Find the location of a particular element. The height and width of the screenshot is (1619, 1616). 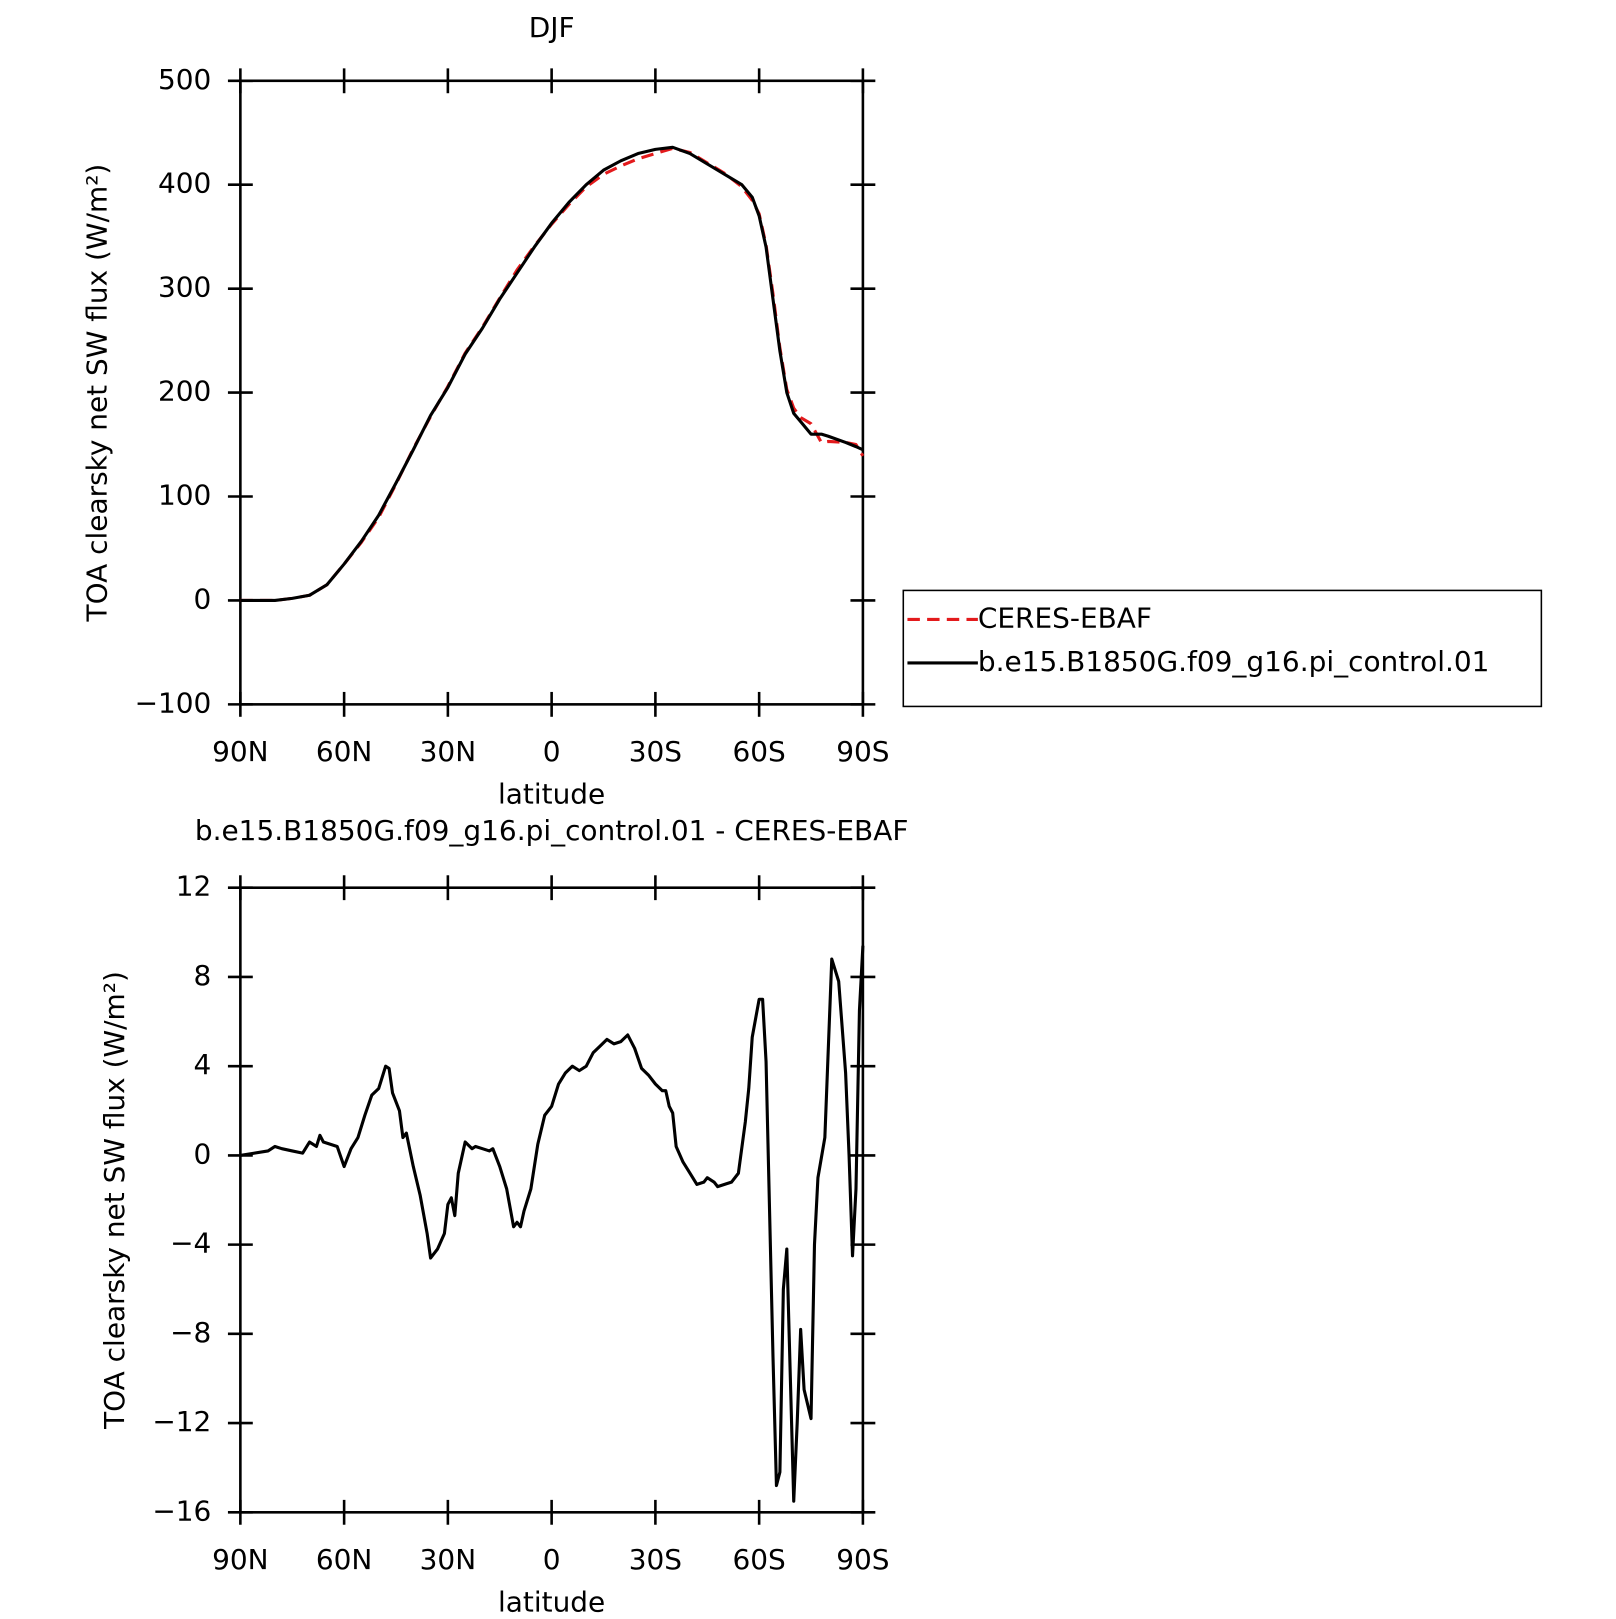

y-tick-label: −100 is located at coordinates (173, 702).